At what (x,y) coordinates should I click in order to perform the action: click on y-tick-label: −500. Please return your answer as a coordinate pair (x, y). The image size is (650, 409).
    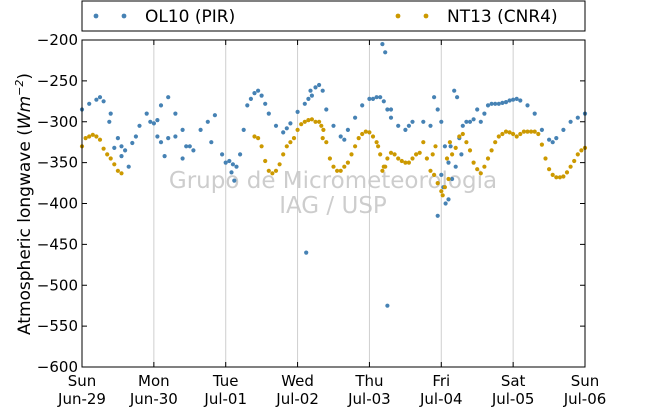
    Looking at the image, I should click on (57, 285).